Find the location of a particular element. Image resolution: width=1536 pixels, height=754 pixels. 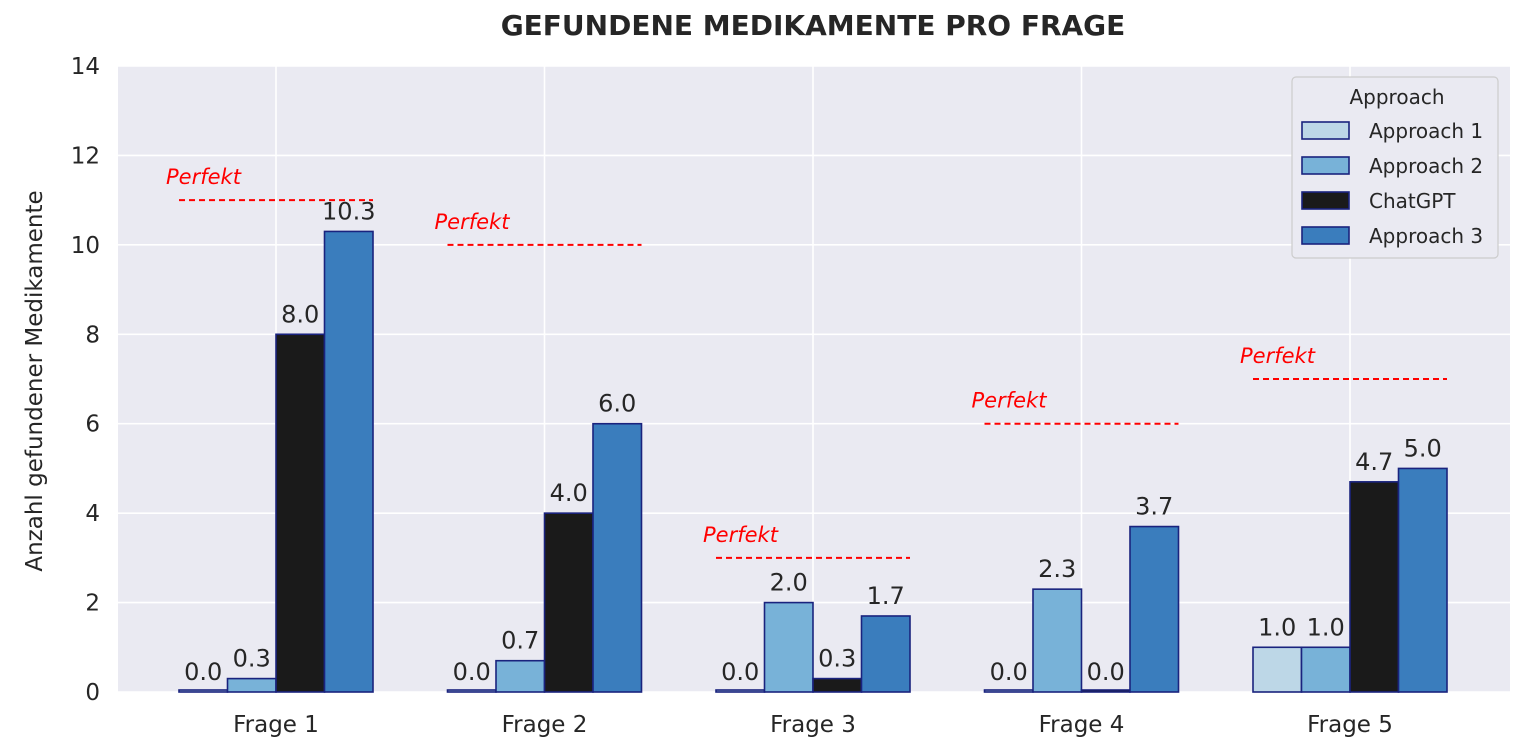

legend-entry-label: Approach 3 is located at coordinates (1426, 236).